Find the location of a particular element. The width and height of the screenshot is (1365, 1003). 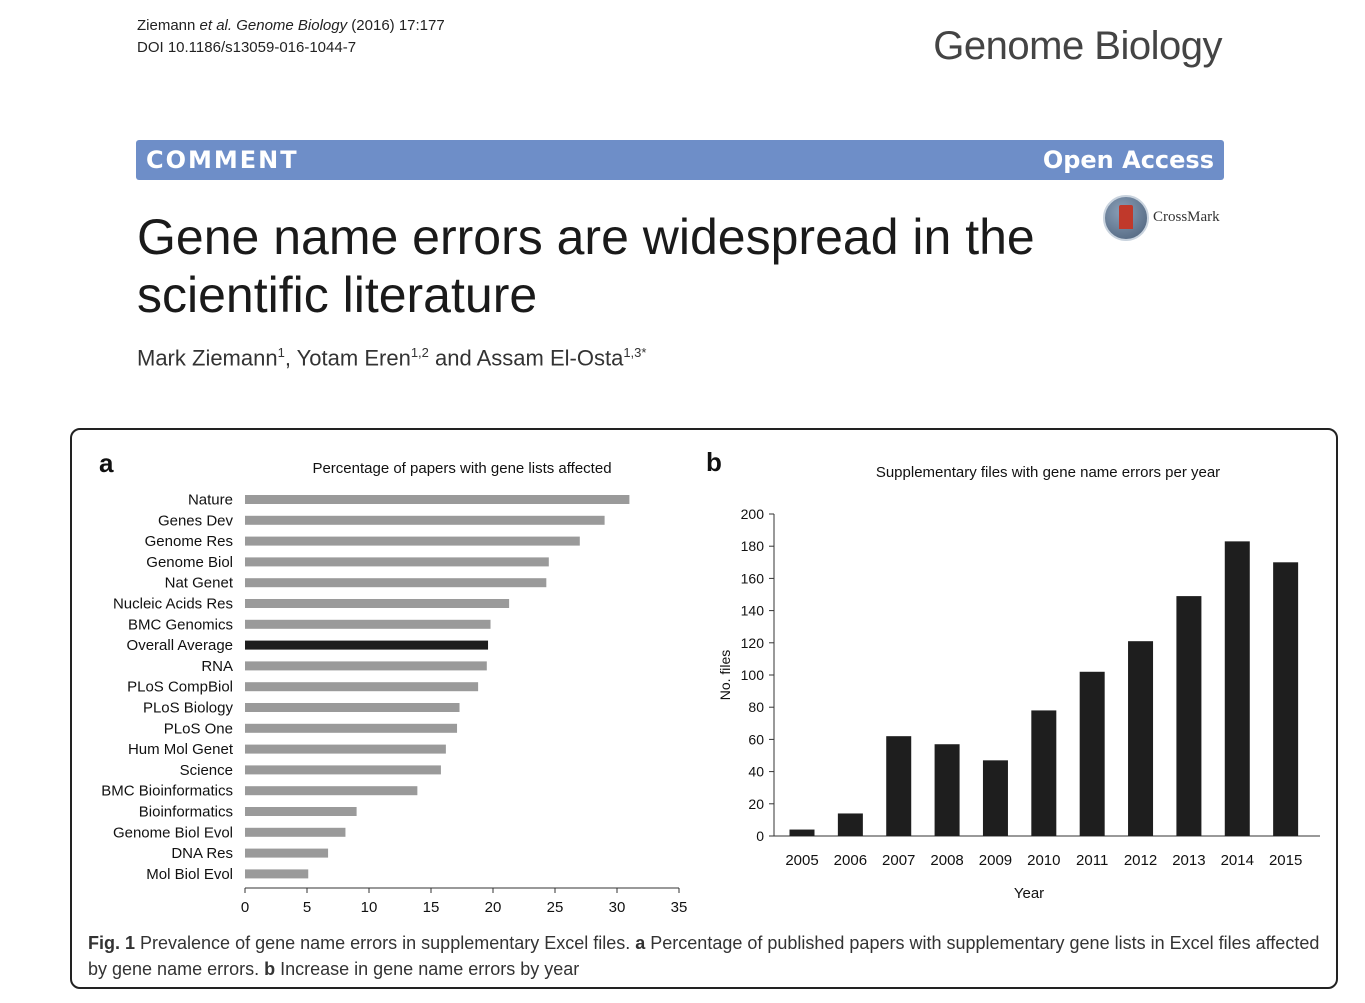

chart-a-x-tick-label: 35 is located at coordinates (679, 907).